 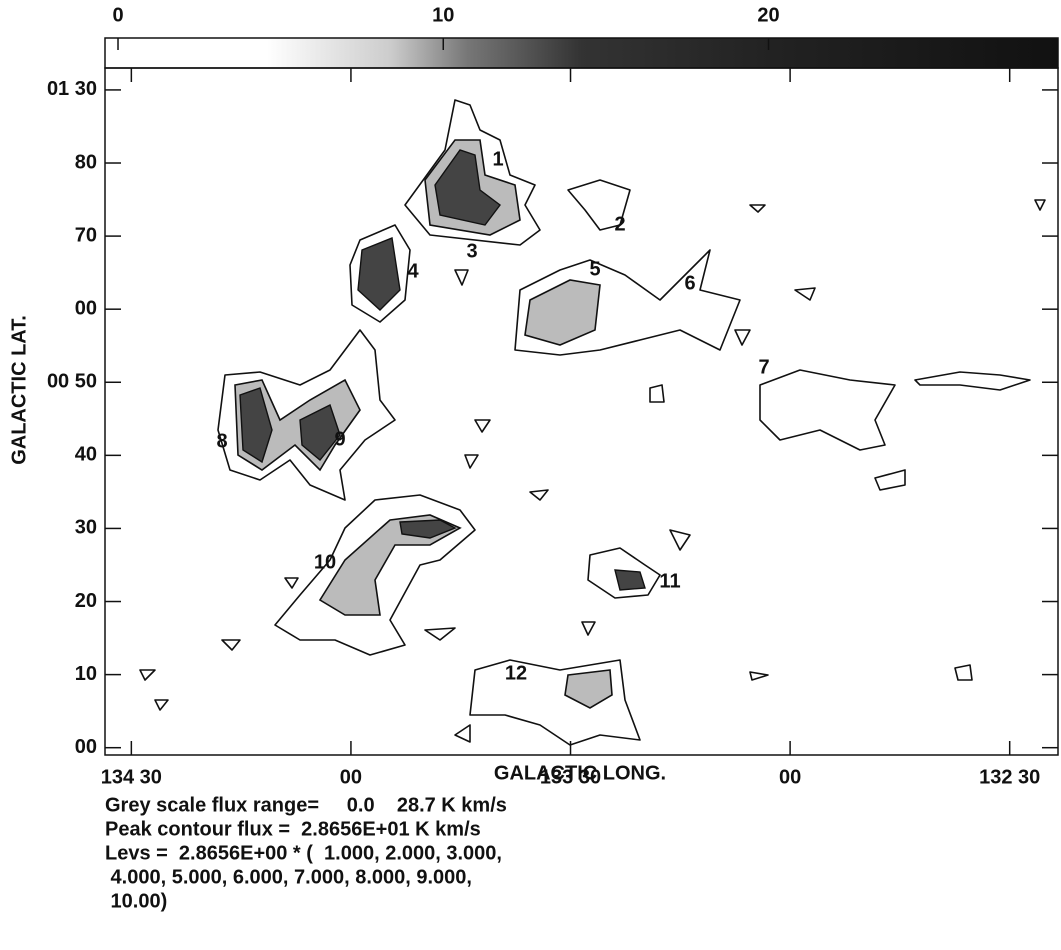 I want to click on x-tick-label: 132 30, so click(x=1009, y=777).